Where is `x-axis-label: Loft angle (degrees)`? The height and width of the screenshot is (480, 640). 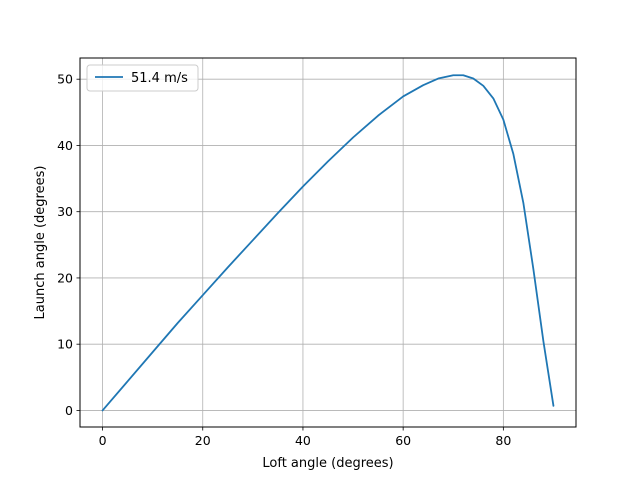 x-axis-label: Loft angle (degrees) is located at coordinates (327, 463).